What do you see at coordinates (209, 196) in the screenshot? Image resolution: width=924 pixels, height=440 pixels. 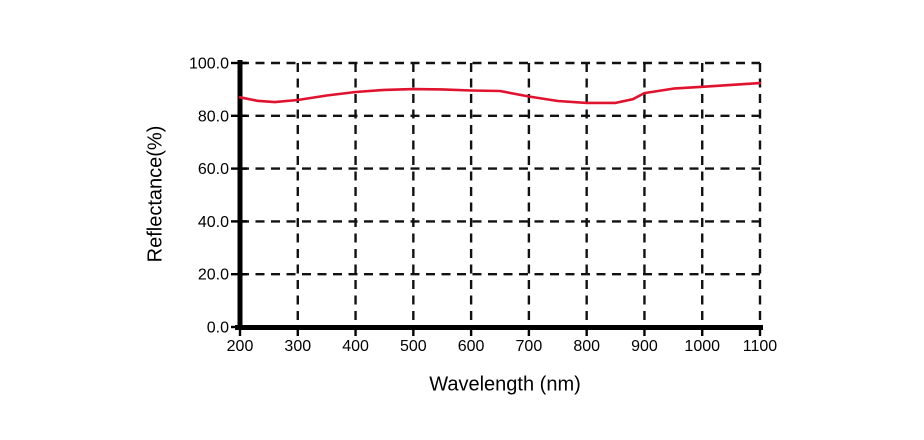 I see `y-tick-labels: 0.0 20.0 40.0 60.0 80.0 100.0` at bounding box center [209, 196].